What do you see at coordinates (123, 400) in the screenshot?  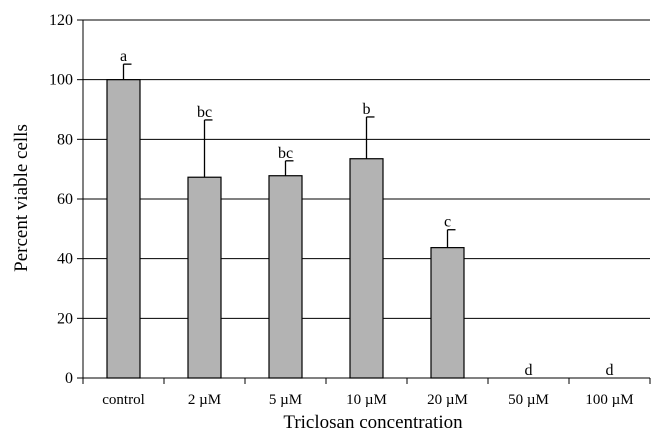 I see `x-tick-label: control` at bounding box center [123, 400].